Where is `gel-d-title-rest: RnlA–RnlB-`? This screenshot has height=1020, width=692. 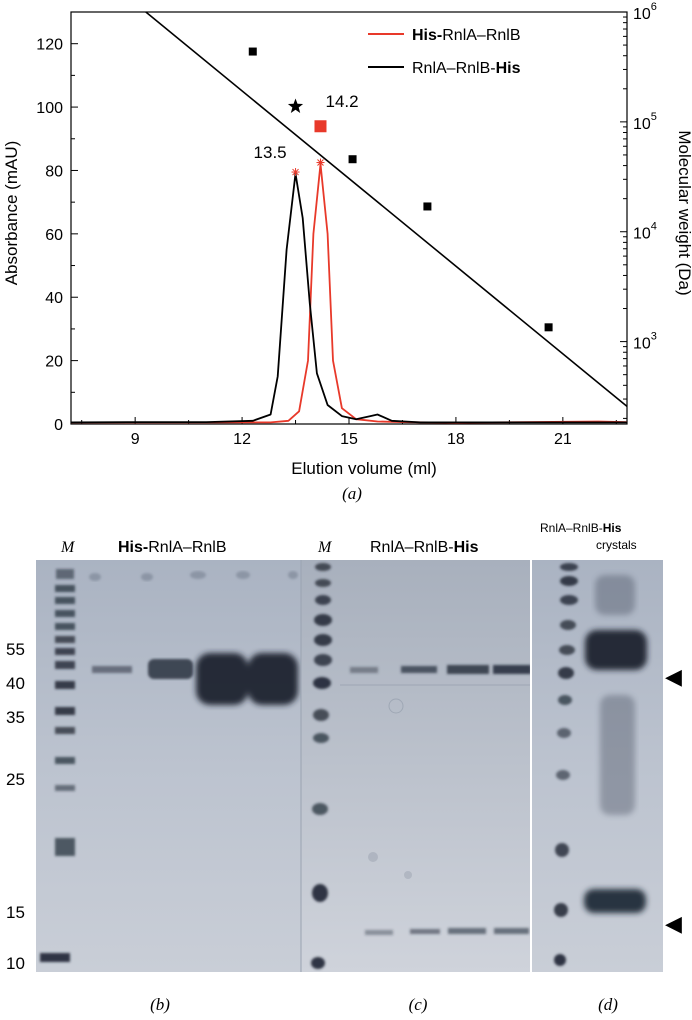 gel-d-title-rest: RnlA–RnlB- is located at coordinates (571, 528).